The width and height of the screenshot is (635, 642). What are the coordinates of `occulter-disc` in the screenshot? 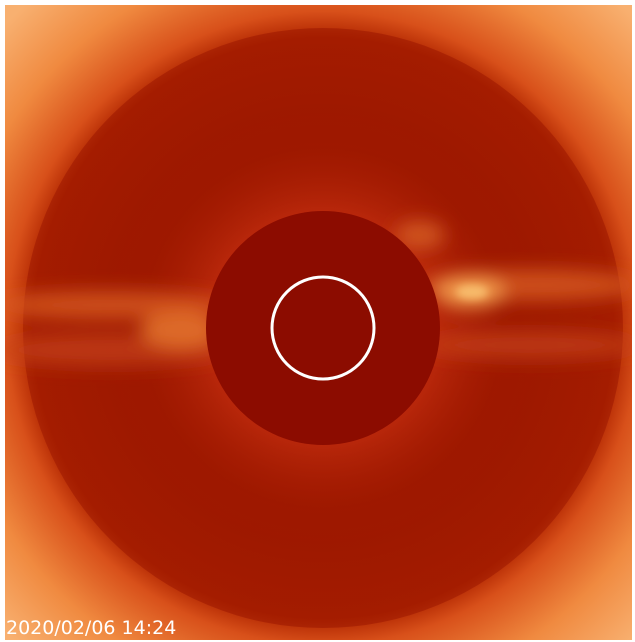 It's located at (323, 328).